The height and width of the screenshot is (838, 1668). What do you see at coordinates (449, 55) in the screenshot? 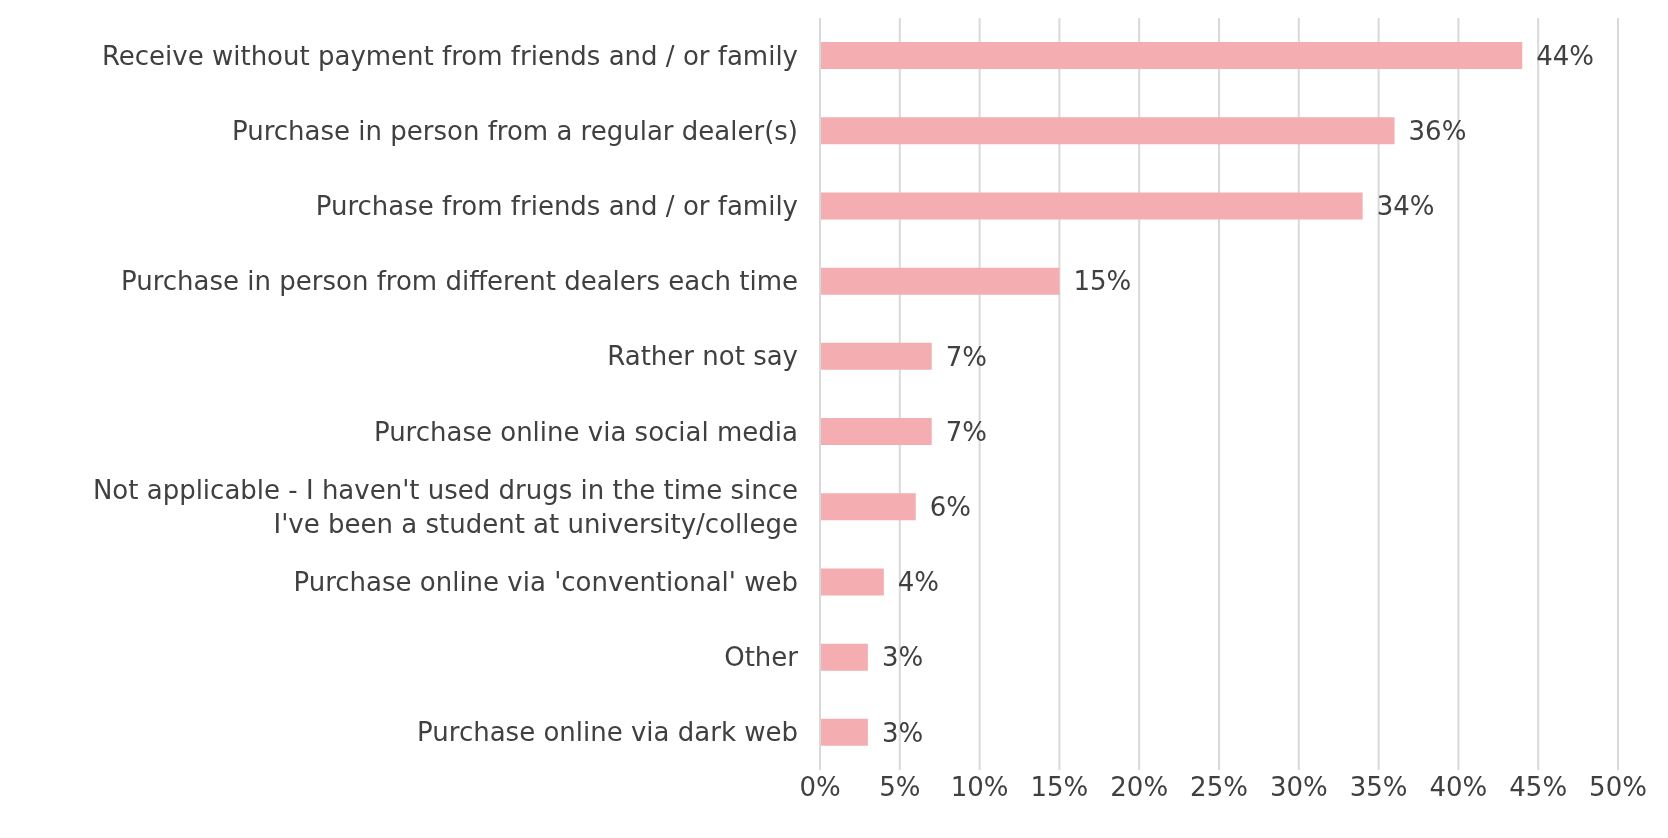
I see `y-tick-label: Receive without payment from friends and / or family` at bounding box center [449, 55].